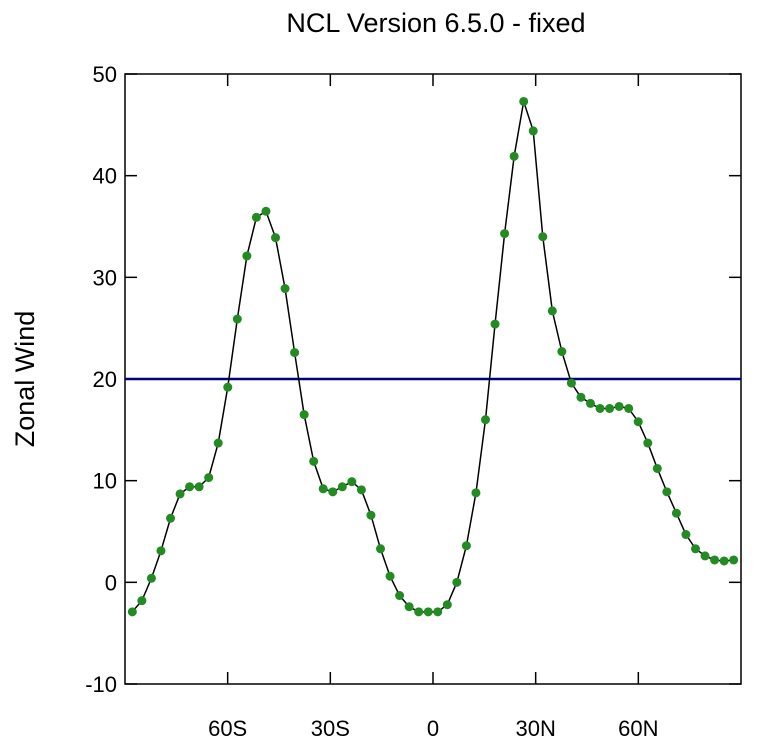  Describe the element at coordinates (101, 684) in the screenshot. I see `y-tick-label: -10` at that location.